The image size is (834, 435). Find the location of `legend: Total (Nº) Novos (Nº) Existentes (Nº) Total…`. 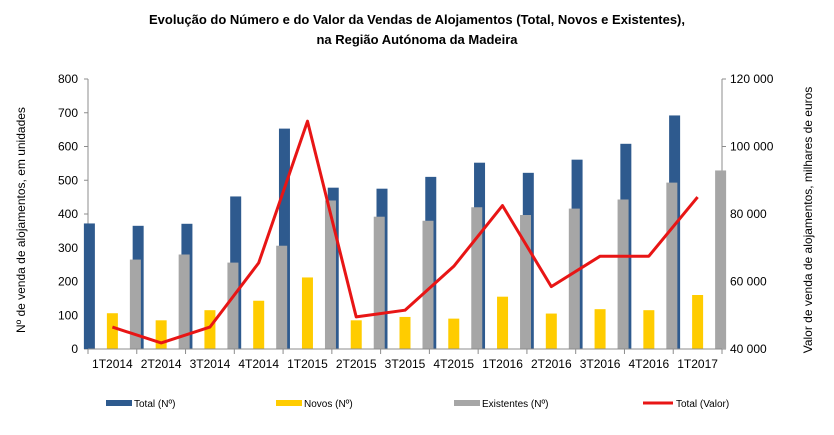

legend: Total (Nº) Novos (Nº) Existentes (Nº) Total… is located at coordinates (417, 404).